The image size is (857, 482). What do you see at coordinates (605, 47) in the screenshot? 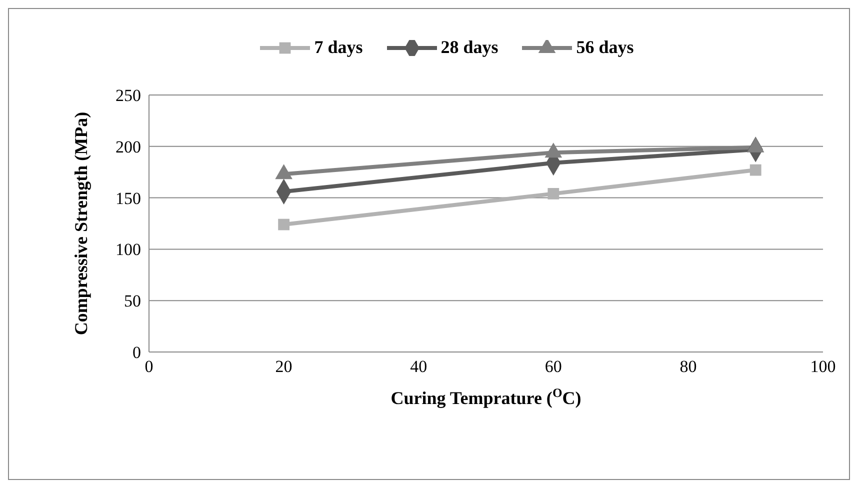
I see `legend-label: 56 days` at bounding box center [605, 47].